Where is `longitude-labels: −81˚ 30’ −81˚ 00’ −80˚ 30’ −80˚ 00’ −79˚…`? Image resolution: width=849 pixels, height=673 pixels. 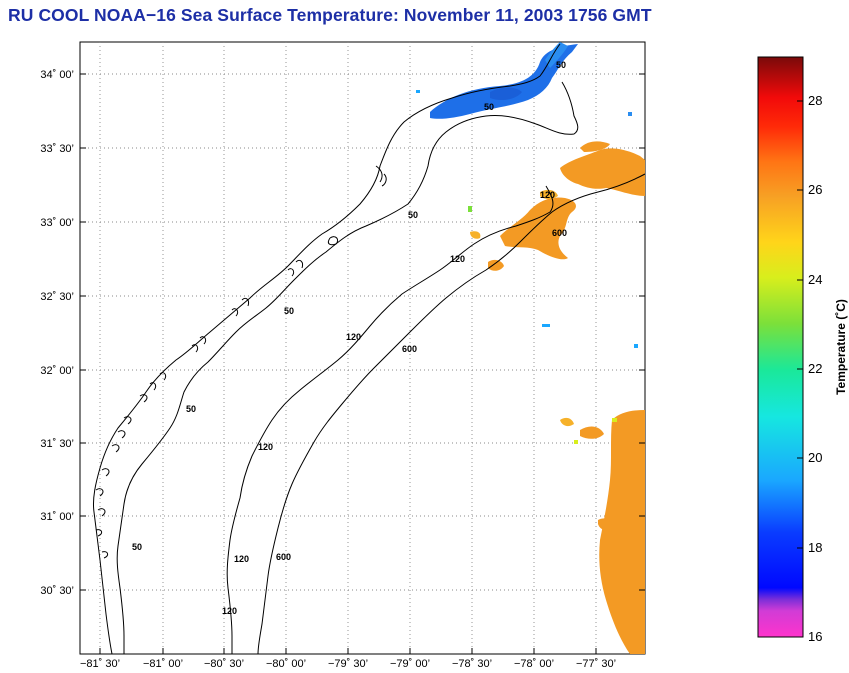
longitude-labels: −81˚ 30’ −81˚ 00’ −80˚ 30’ −80˚ 00’ −79˚… is located at coordinates (348, 664).